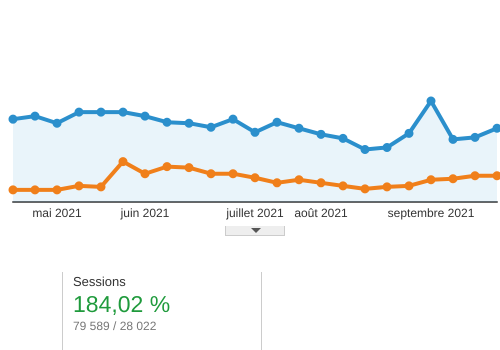  Describe the element at coordinates (100, 281) in the screenshot. I see `text: Sessions` at that location.